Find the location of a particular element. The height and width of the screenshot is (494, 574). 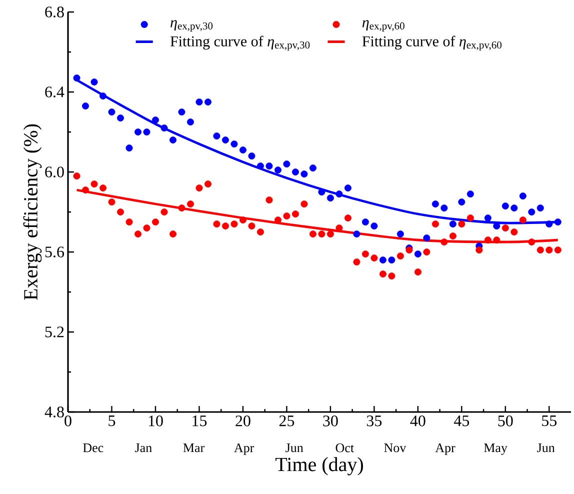

text: Apr is located at coordinates (445, 449).